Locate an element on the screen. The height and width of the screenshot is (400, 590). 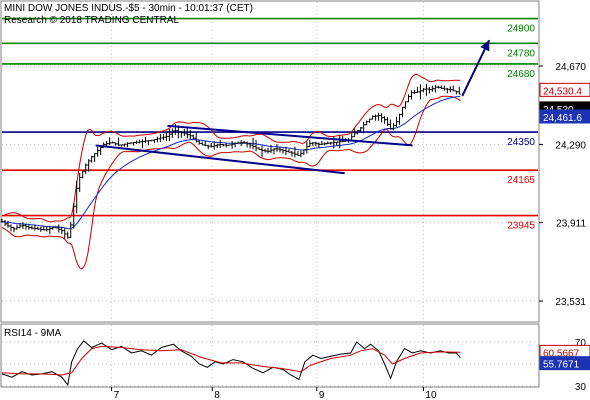
price-axis-label: 23,531 is located at coordinates (570, 302).